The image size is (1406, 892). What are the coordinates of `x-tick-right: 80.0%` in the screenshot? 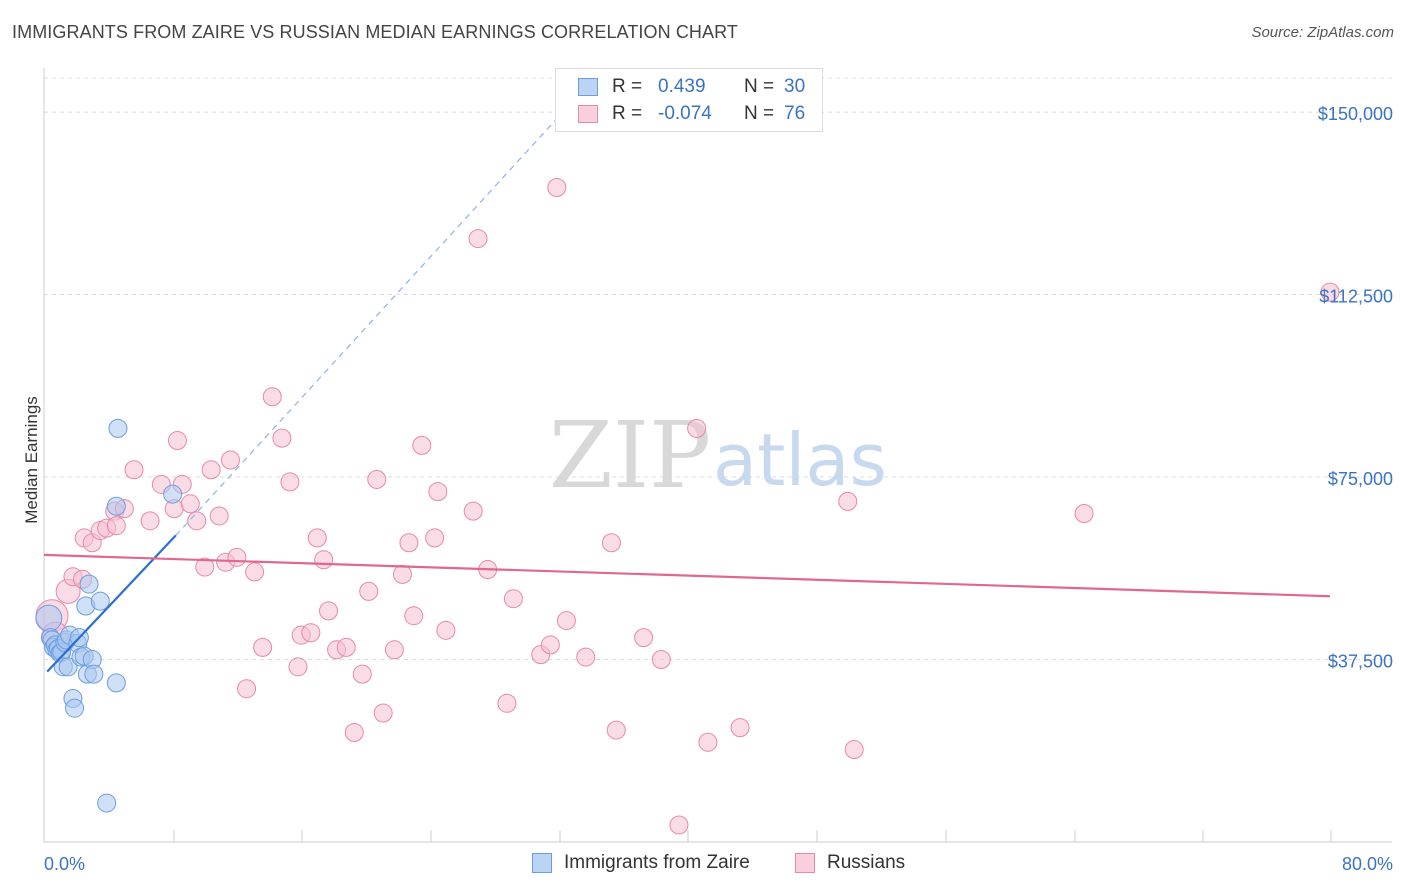 It's located at (1367, 864).